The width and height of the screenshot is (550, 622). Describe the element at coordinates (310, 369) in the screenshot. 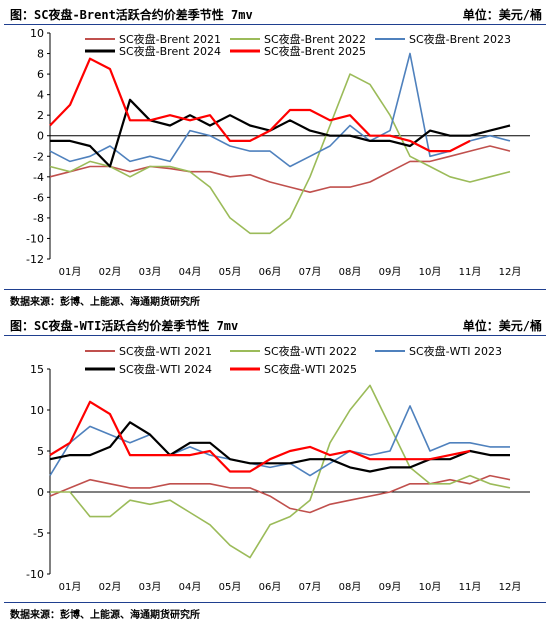

I see `legend-label: SC夜盘-WTI 2025` at that location.